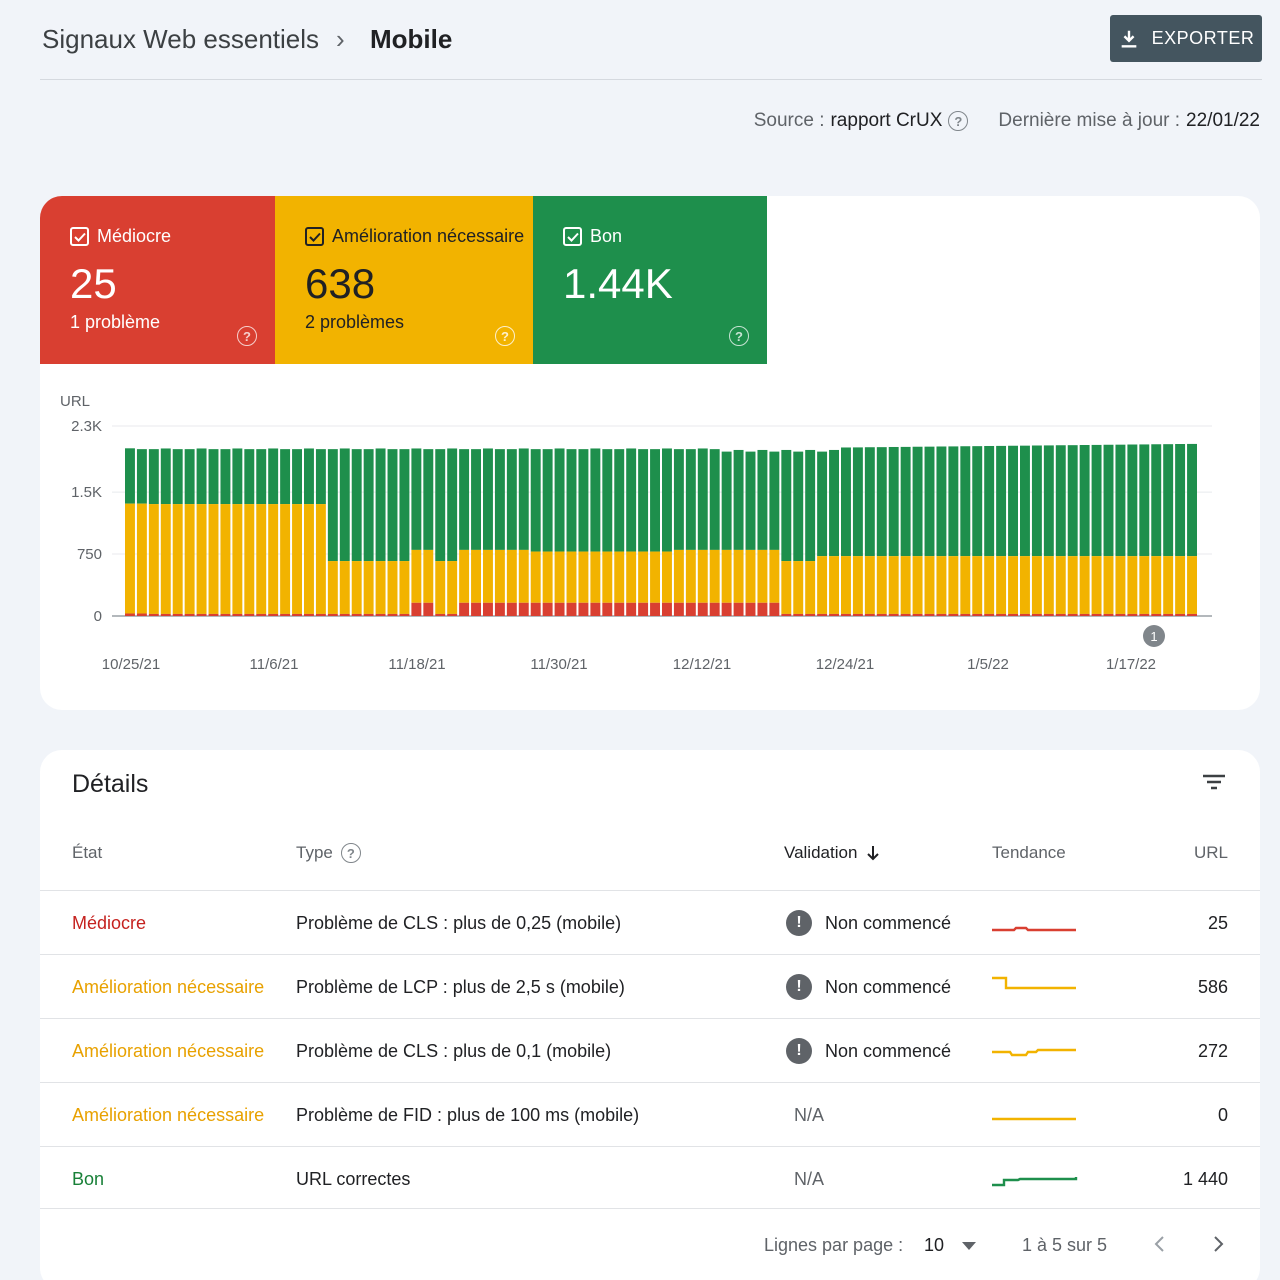  What do you see at coordinates (868, 923) in the screenshot?
I see `row-validation: ! Non commencé` at bounding box center [868, 923].